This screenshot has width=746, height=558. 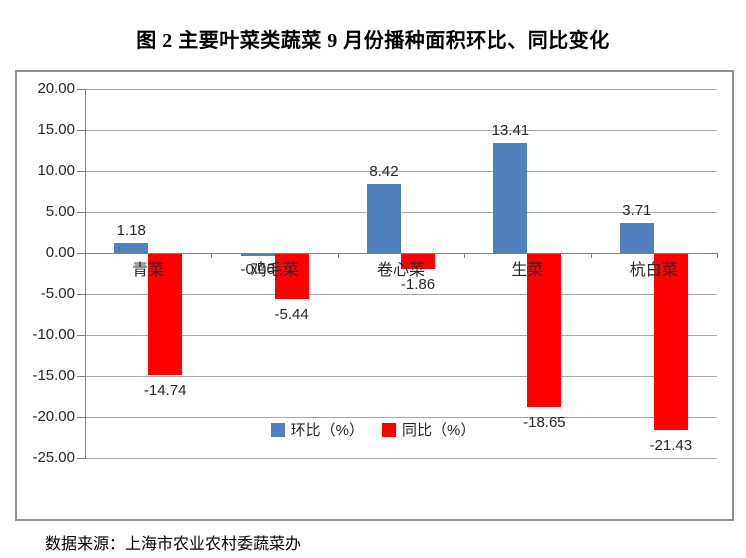 I want to click on source-note: 数据来源：上海市农业农村委蔬菜办, so click(x=173, y=544).